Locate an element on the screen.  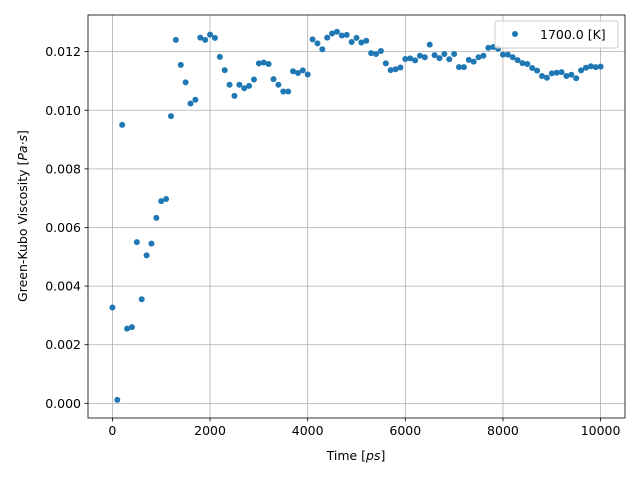
y-axis-label: Green-Kubo Viscosity [Pa·s] is located at coordinates (22, 216).